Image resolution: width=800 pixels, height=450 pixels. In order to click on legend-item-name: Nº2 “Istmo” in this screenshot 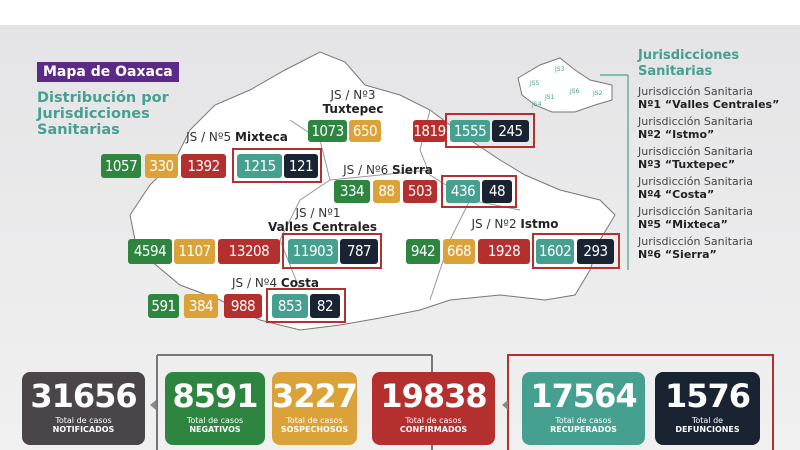, I will do `click(676, 134)`.